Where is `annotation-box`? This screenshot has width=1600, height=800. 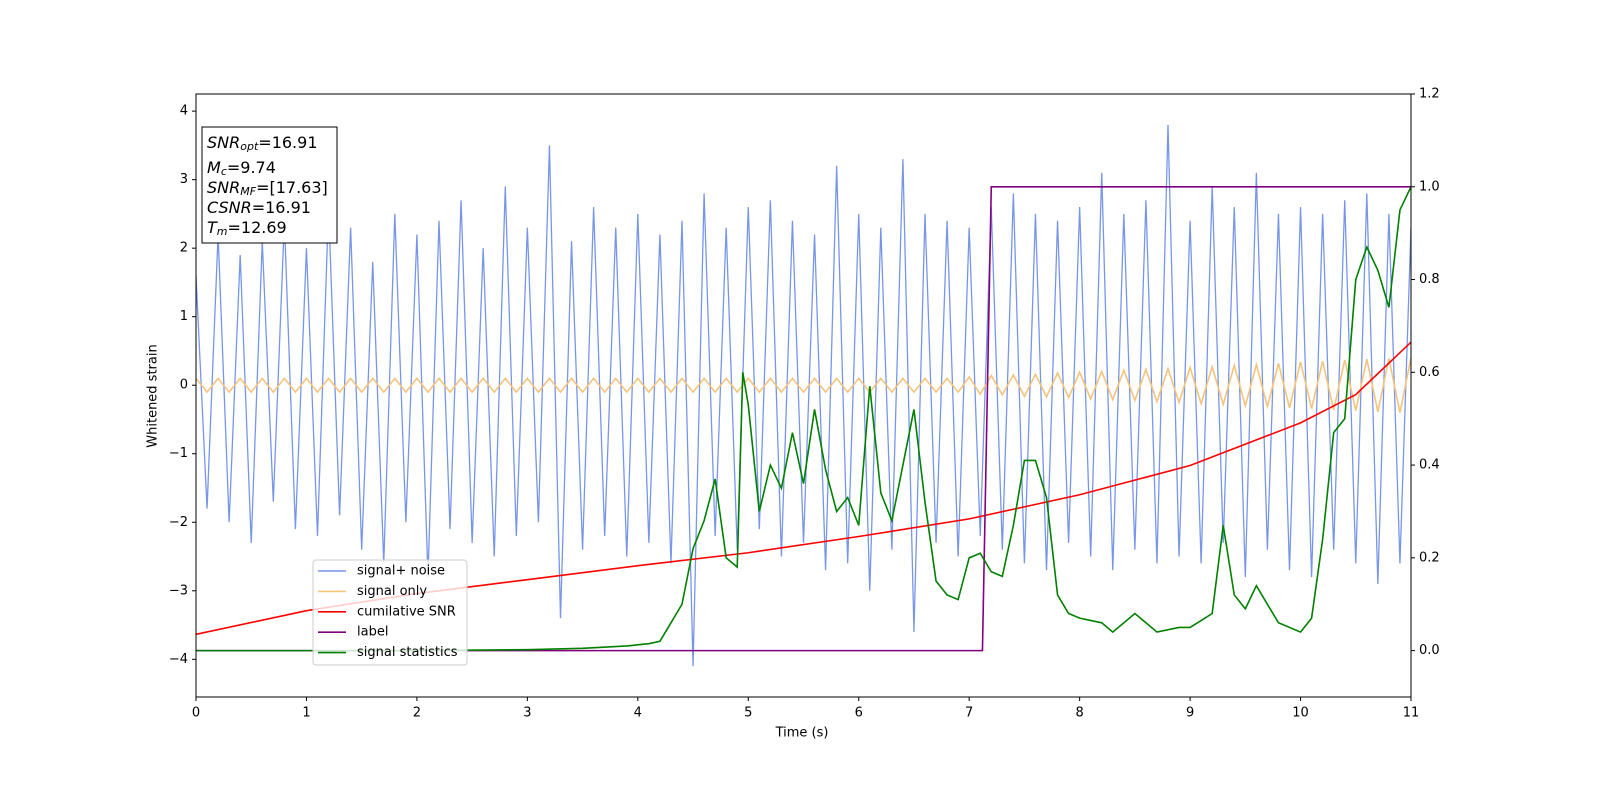 annotation-box is located at coordinates (269, 185).